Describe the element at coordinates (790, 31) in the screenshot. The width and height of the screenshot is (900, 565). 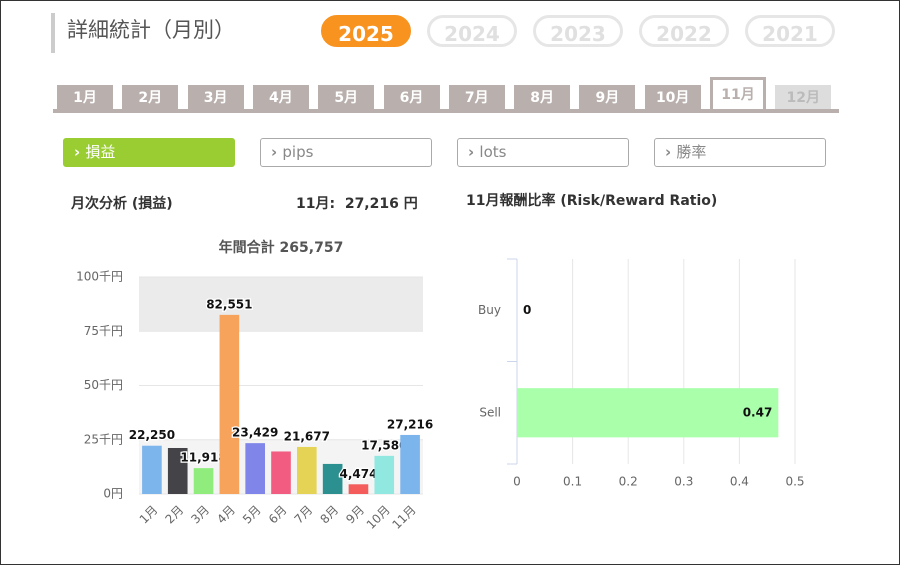
I see `year-tab: 2021` at that location.